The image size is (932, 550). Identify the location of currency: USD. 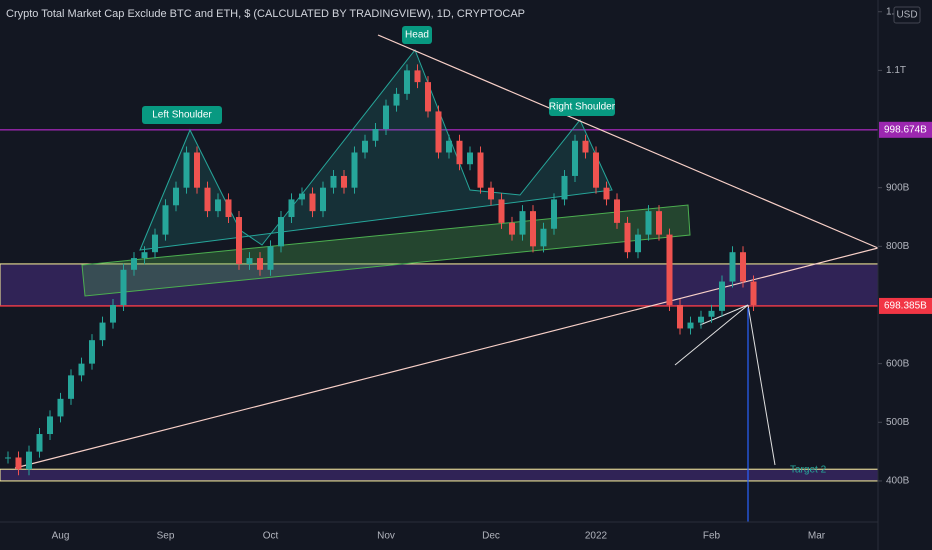
(906, 15).